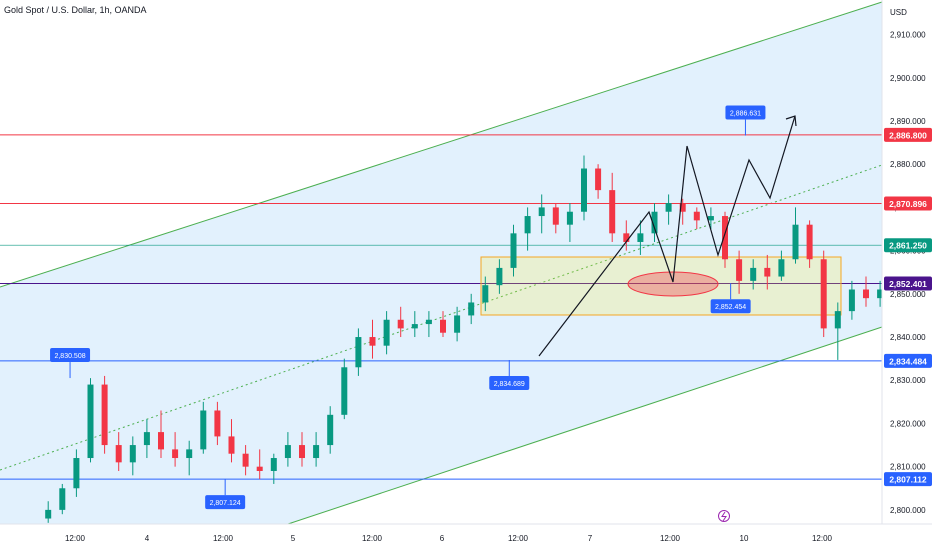 The image size is (932, 555). I want to click on price-callout-label: 2,886.631, so click(745, 114).